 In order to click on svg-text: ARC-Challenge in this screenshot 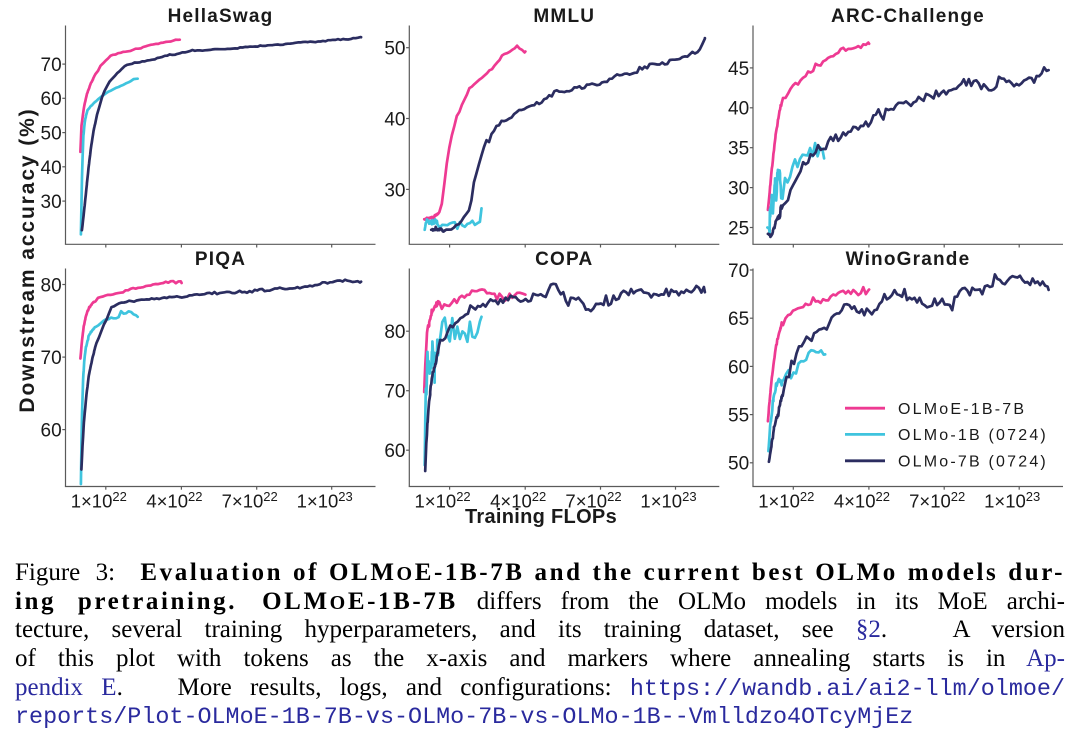, I will do `click(908, 16)`.